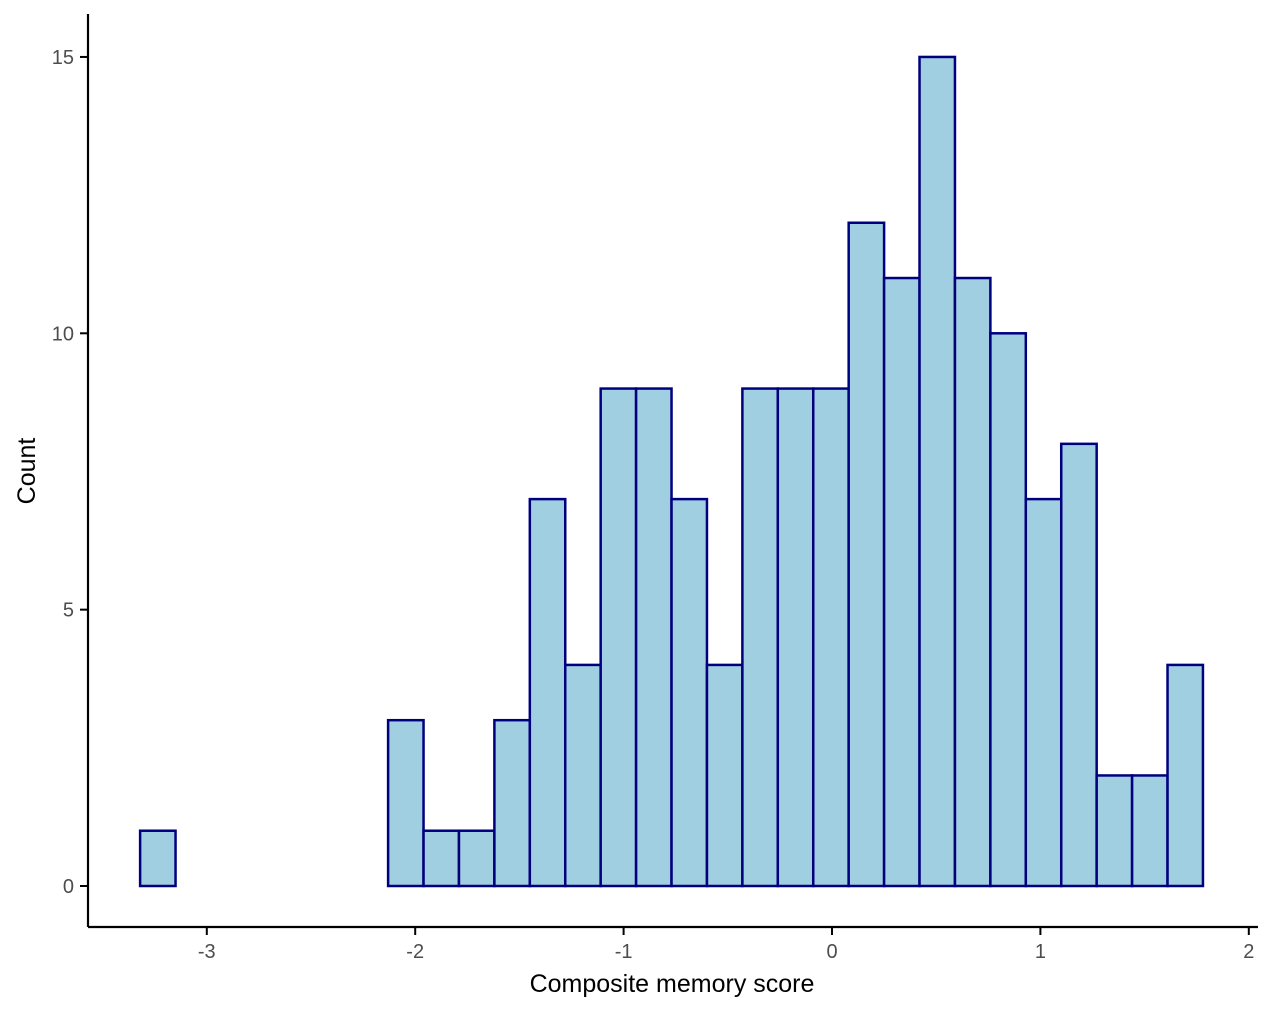 The image size is (1272, 1012). Describe the element at coordinates (70, 472) in the screenshot. I see `y-ticks-group: 0 5 10 15` at that location.